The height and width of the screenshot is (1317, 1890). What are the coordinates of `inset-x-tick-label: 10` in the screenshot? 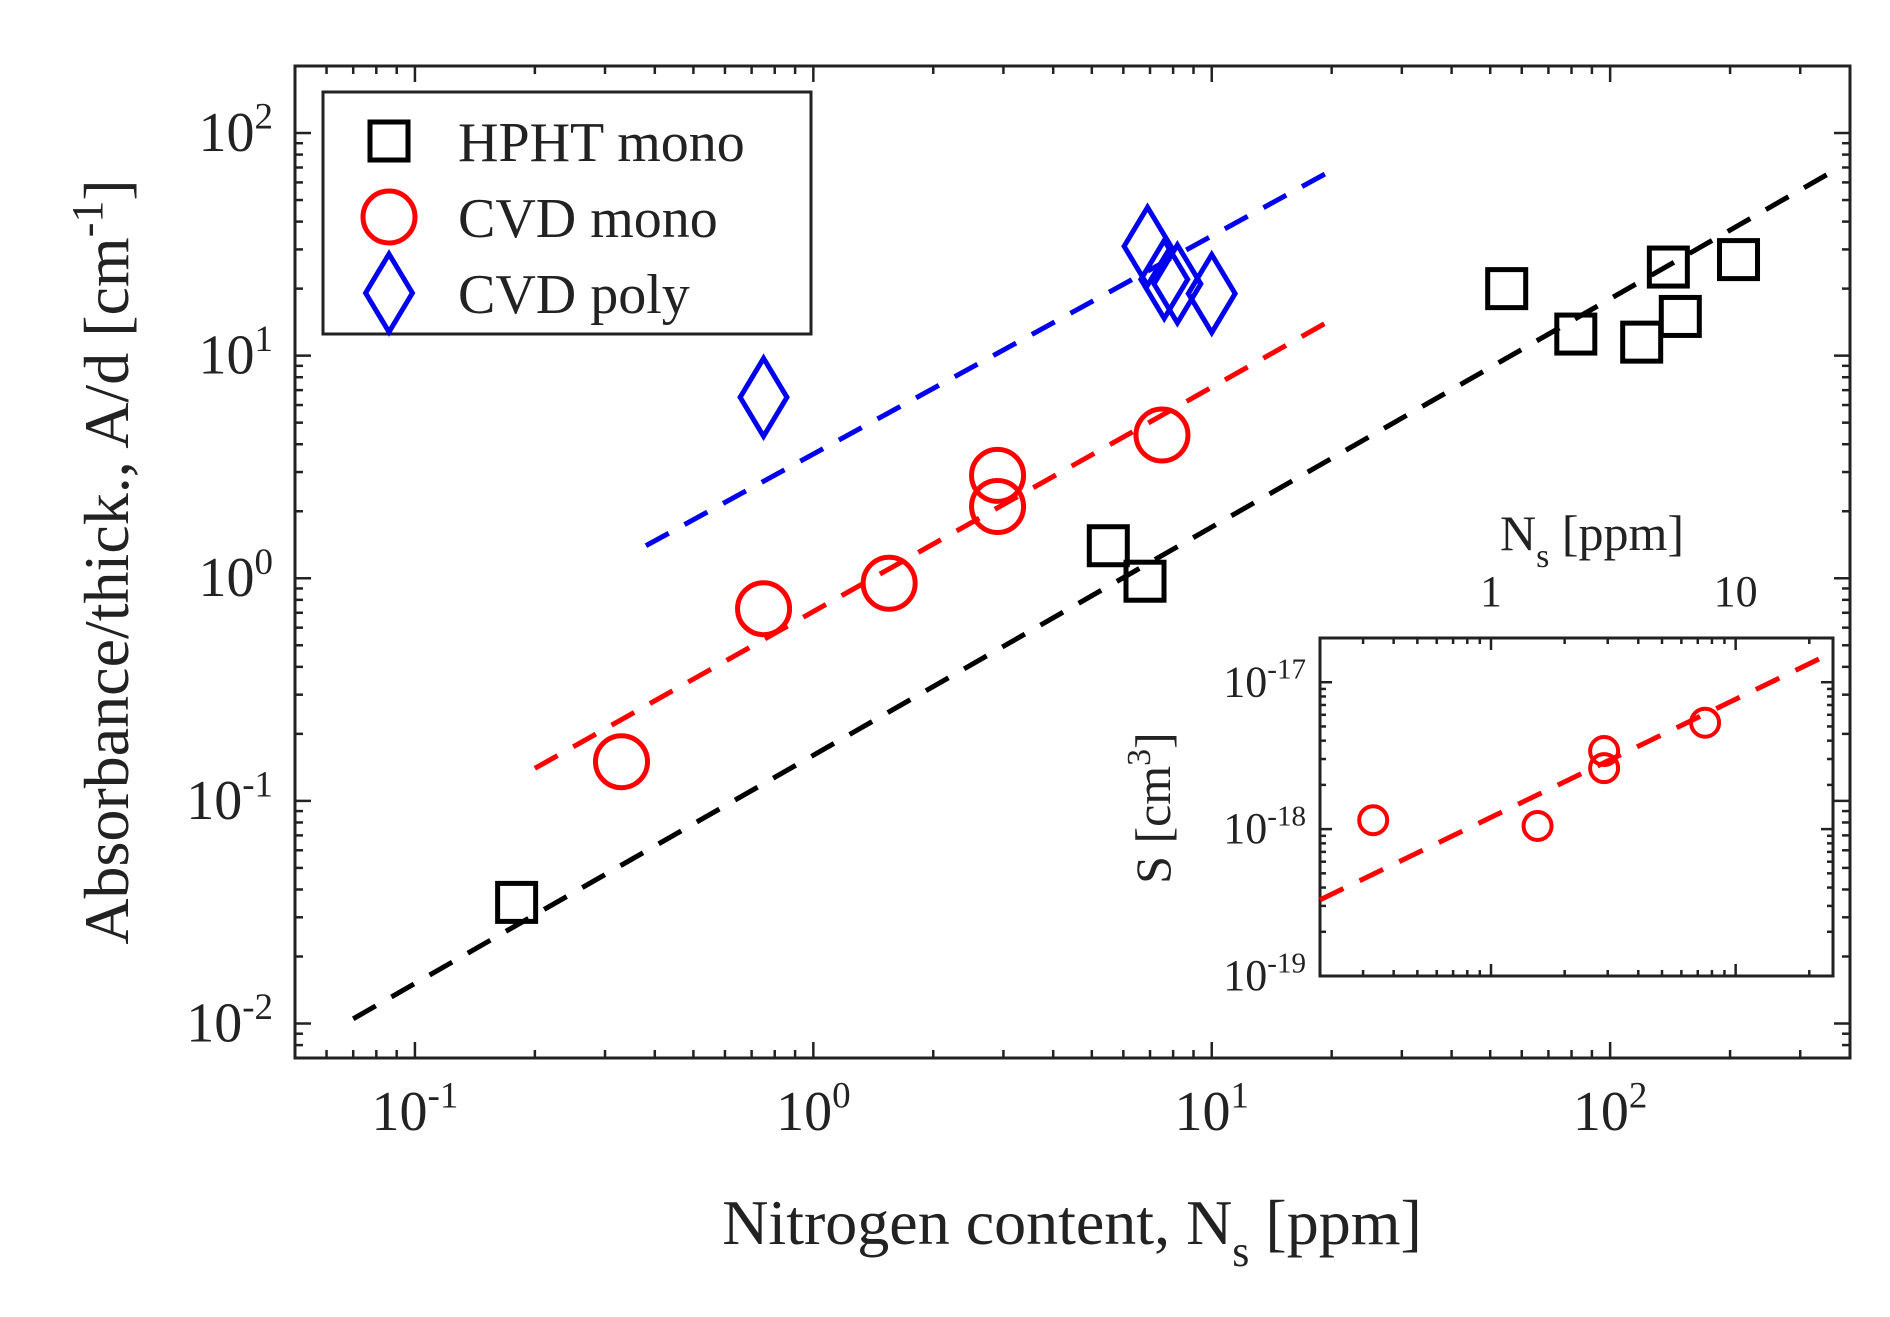 It's located at (1736, 591).